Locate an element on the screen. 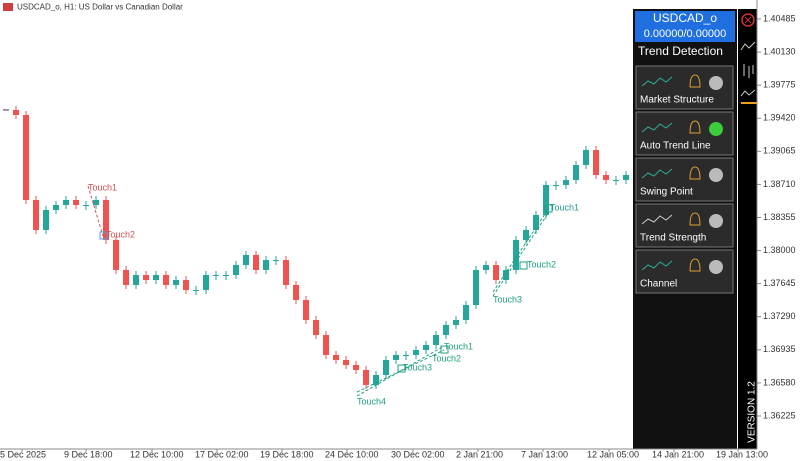  time-tick-label: 7 Jan 13:00 is located at coordinates (544, 454).